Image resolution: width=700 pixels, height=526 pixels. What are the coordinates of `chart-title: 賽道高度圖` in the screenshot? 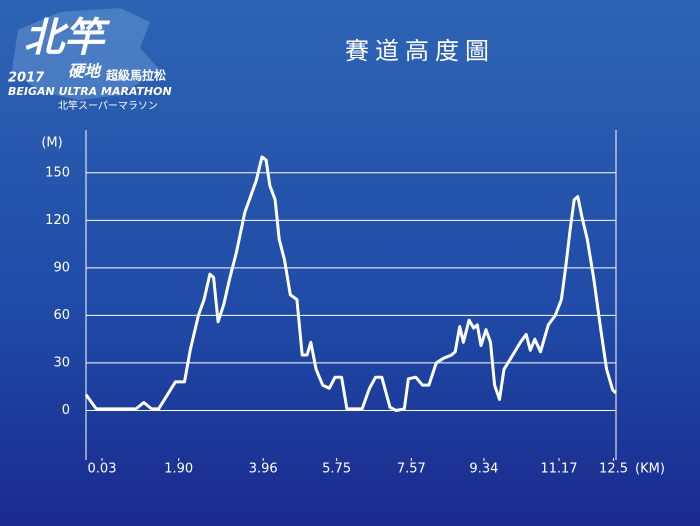 It's located at (420, 51).